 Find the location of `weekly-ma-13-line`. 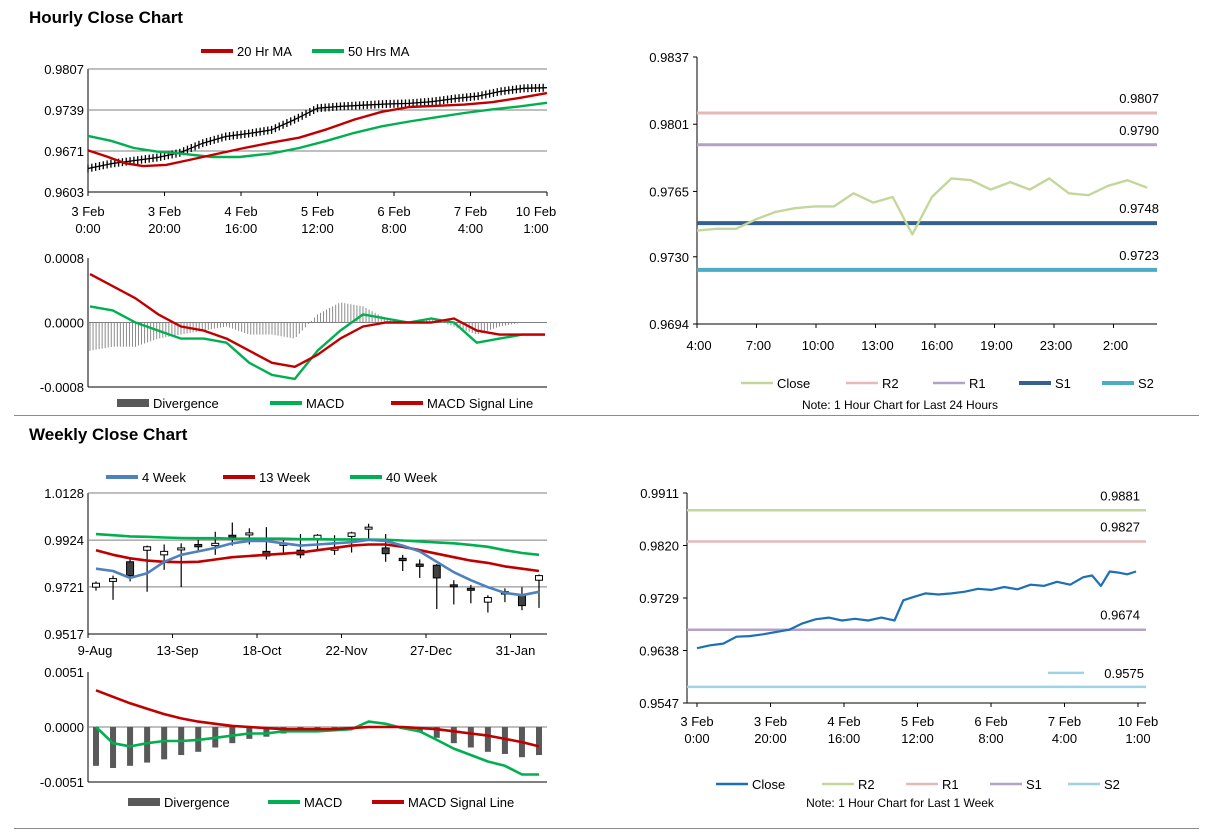

weekly-ma-13-line is located at coordinates (317, 558).